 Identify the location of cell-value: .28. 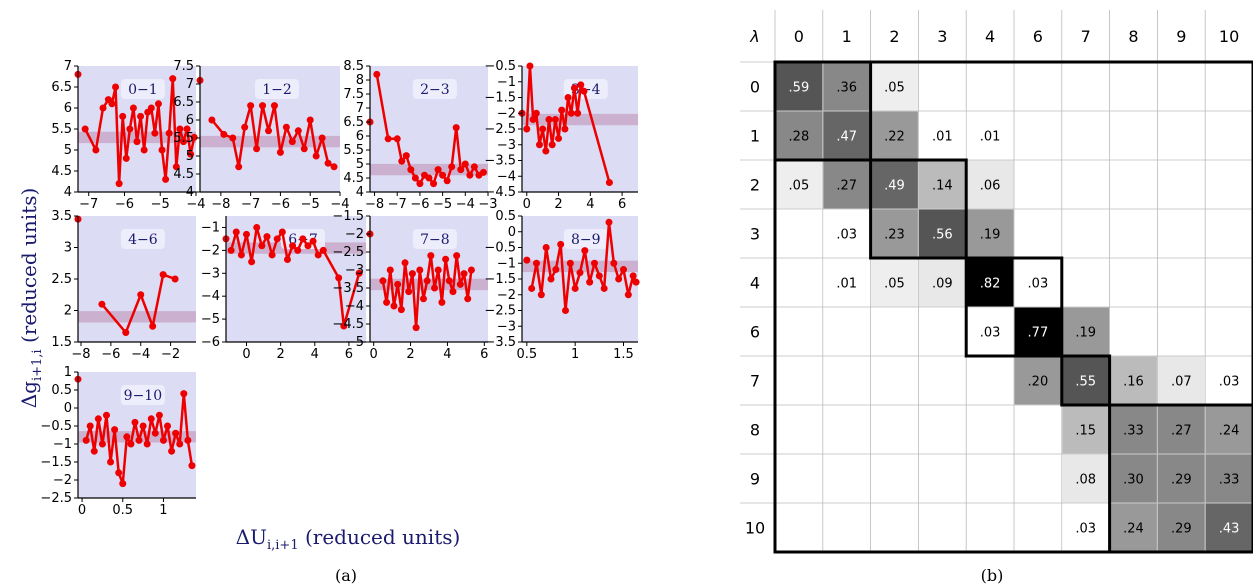
(799, 137).